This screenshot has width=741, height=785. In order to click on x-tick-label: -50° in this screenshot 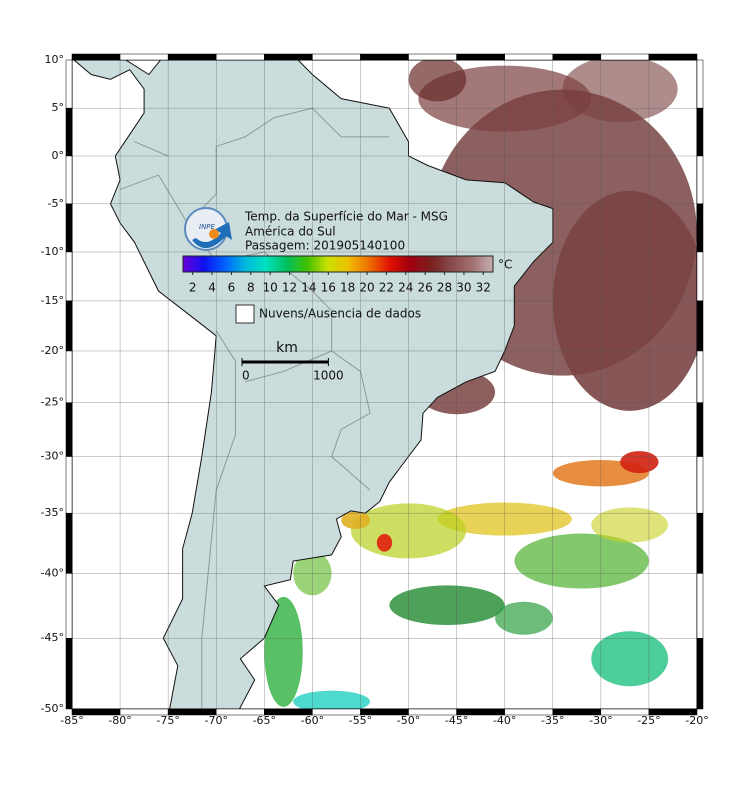, I will do `click(408, 720)`.